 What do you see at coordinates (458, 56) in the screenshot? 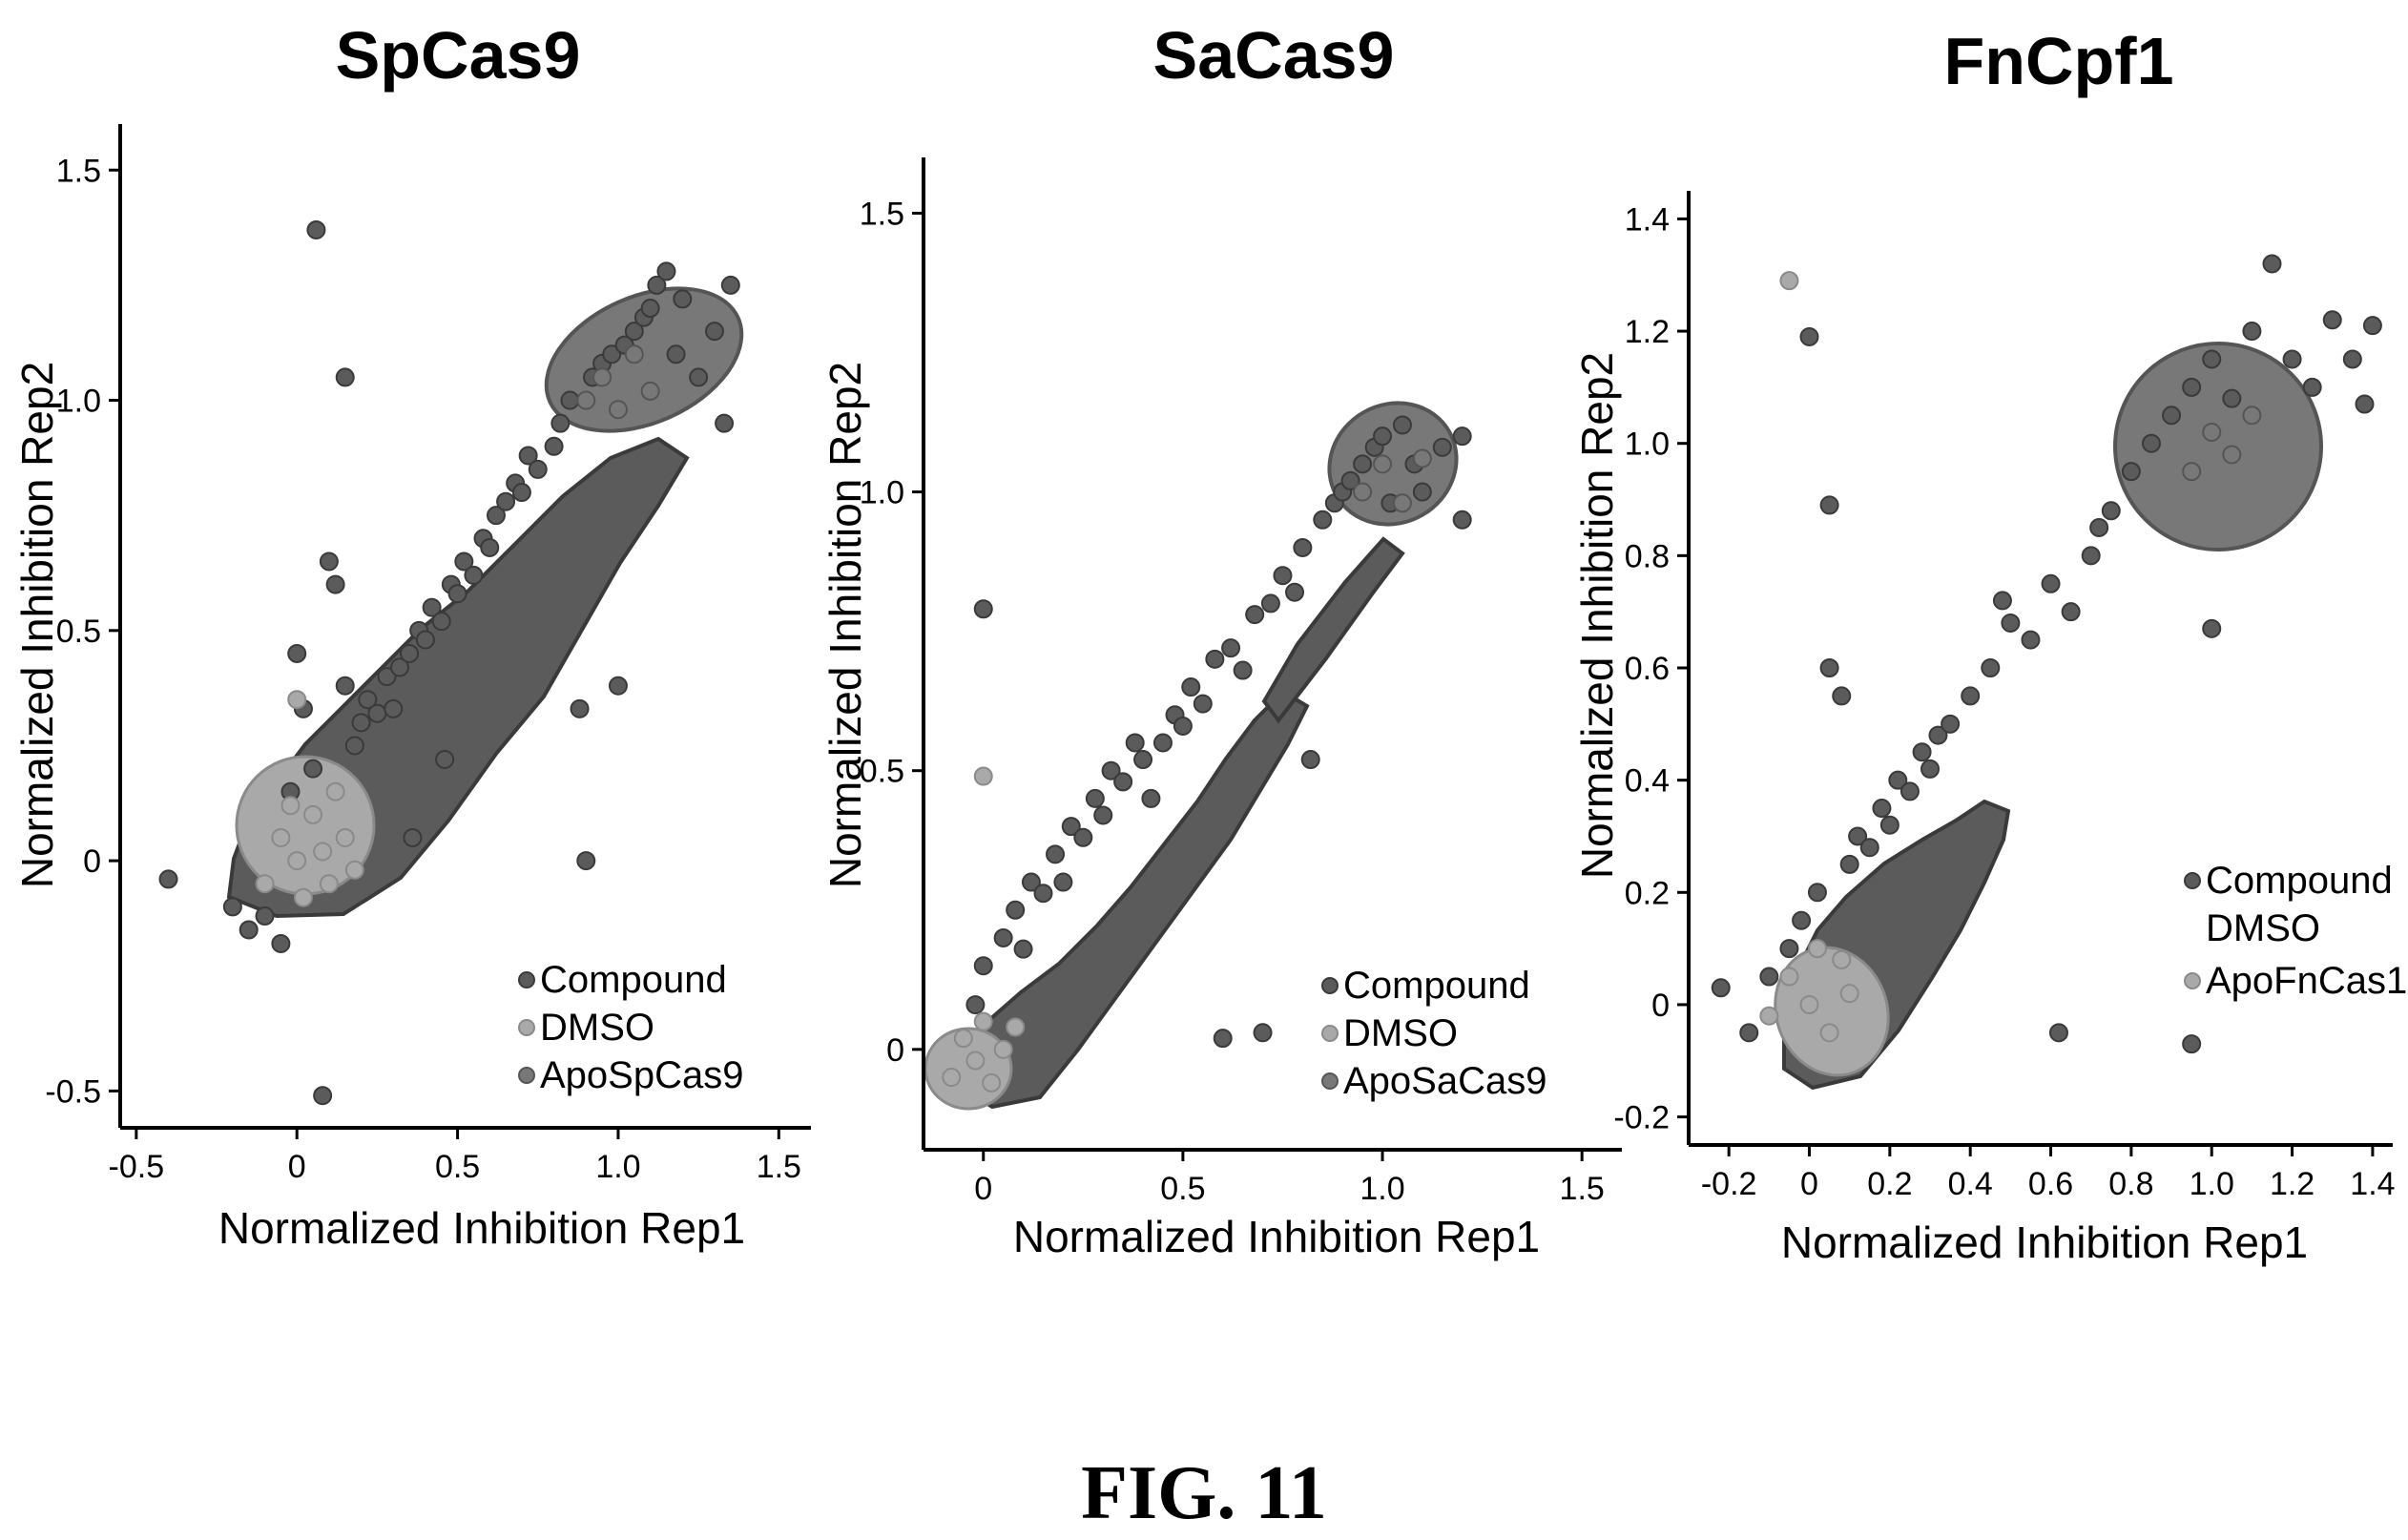
I see `panel-title-spcas9: SpCas9` at bounding box center [458, 56].